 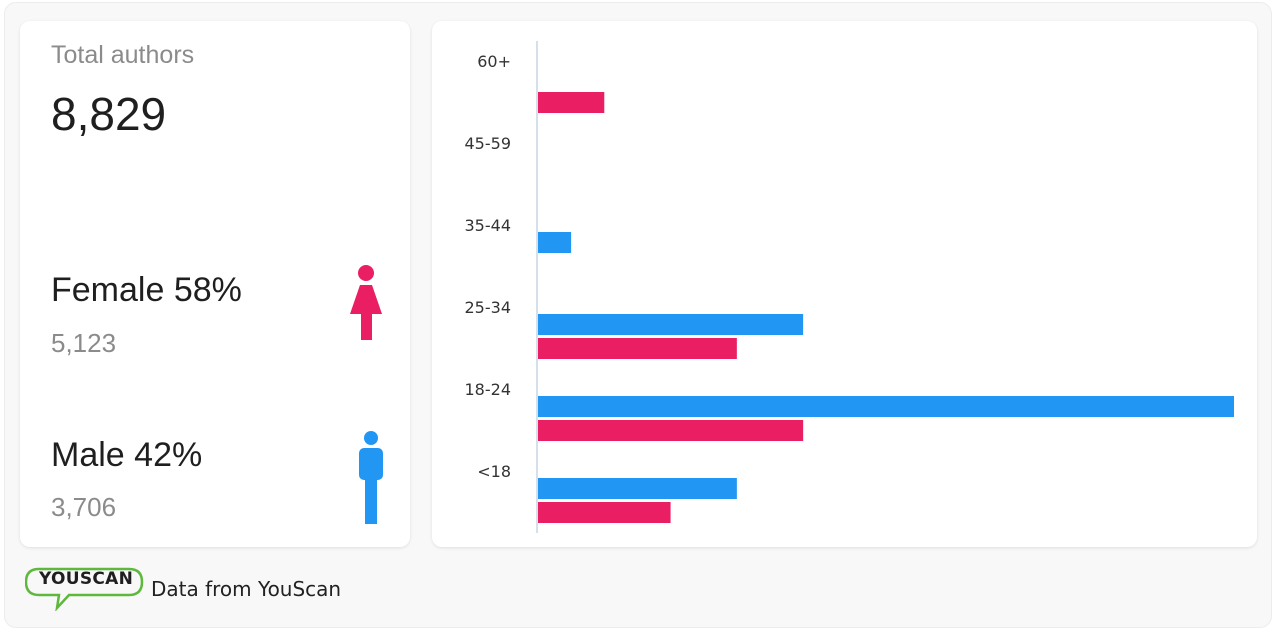 What do you see at coordinates (84, 507) in the screenshot?
I see `male-count: 3,706` at bounding box center [84, 507].